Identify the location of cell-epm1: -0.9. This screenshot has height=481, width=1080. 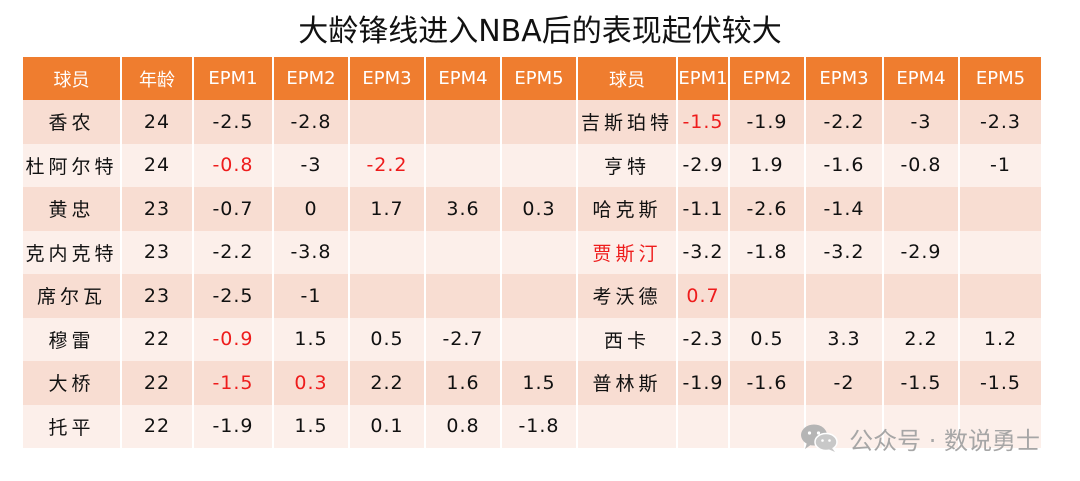
(233, 339).